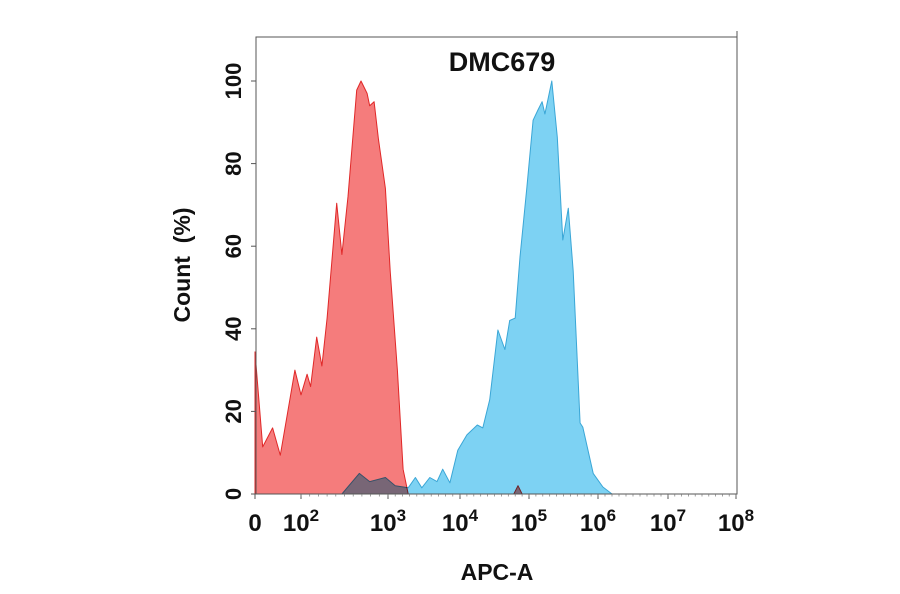  What do you see at coordinates (233, 246) in the screenshot?
I see `y-tick-label: 60` at bounding box center [233, 246].